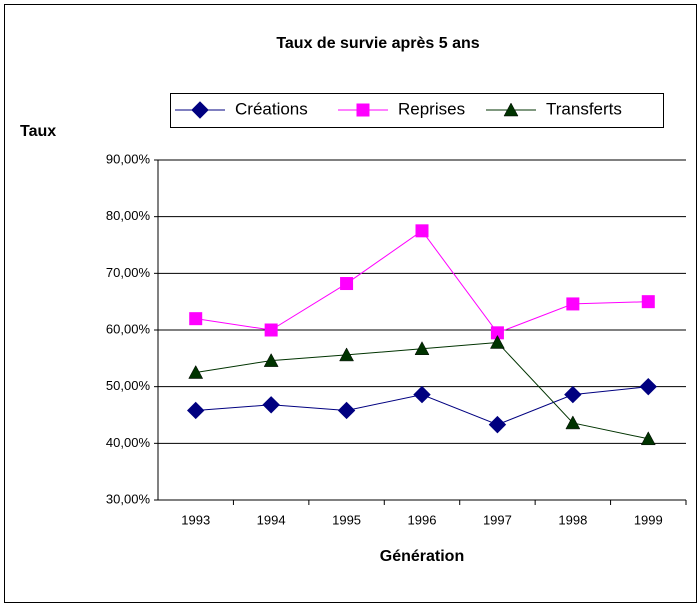 The image size is (699, 603). I want to click on legend-label: Créations, so click(271, 108).